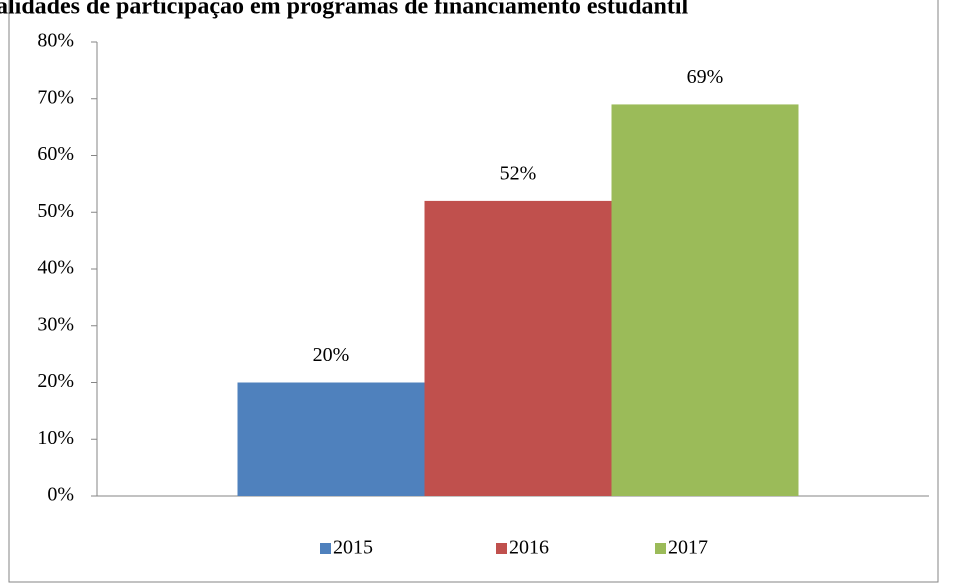 Image resolution: width=958 pixels, height=583 pixels. I want to click on y-tick-label: 30%, so click(55, 324).